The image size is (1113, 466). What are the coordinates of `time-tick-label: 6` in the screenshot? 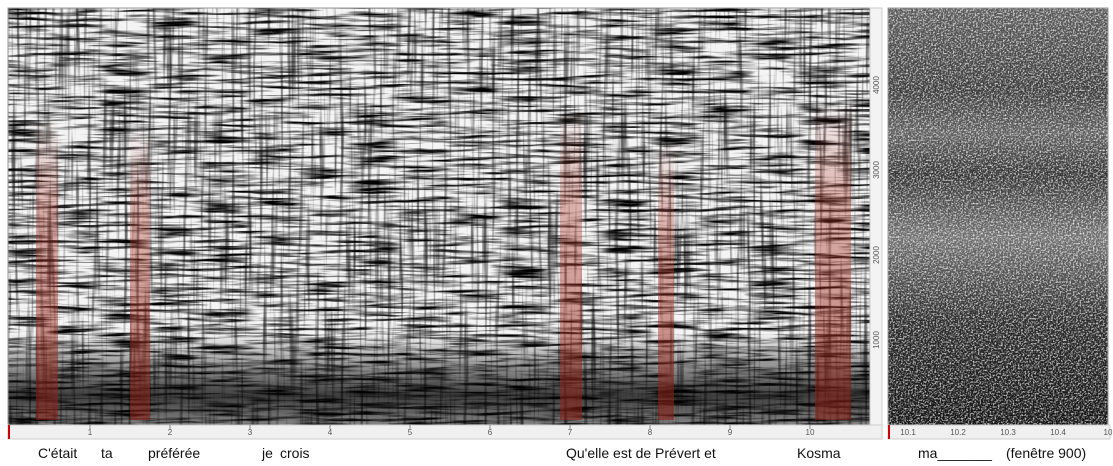 It's located at (490, 432).